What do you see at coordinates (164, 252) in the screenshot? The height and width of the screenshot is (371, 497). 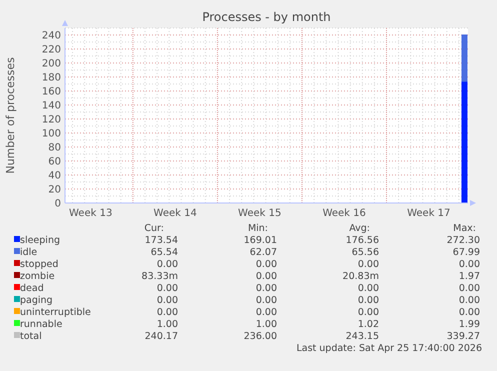 I see `text: 65.54` at bounding box center [164, 252].